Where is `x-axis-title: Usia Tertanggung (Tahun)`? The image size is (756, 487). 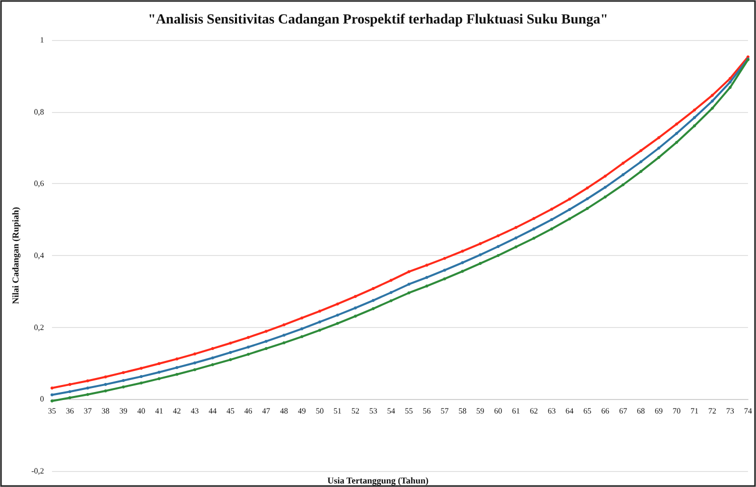 x-axis-title: Usia Tertanggung (Tahun) is located at coordinates (378, 481).